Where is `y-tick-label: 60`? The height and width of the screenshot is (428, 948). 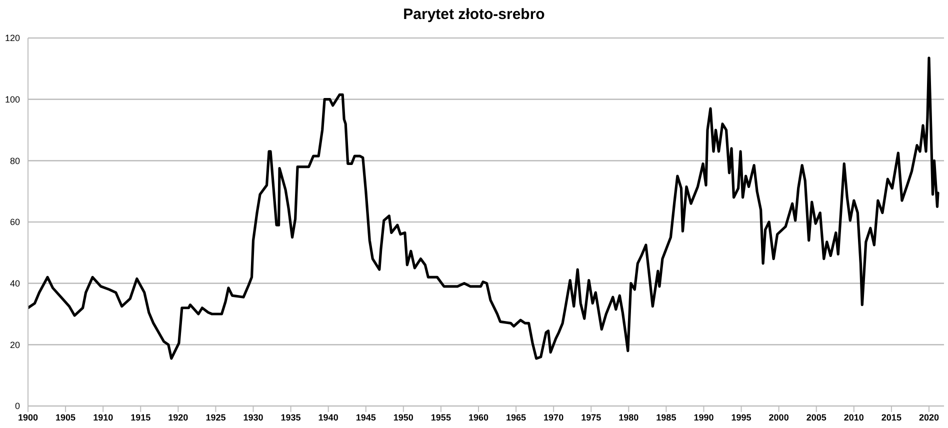
y-tick-label: 60 is located at coordinates (15, 222).